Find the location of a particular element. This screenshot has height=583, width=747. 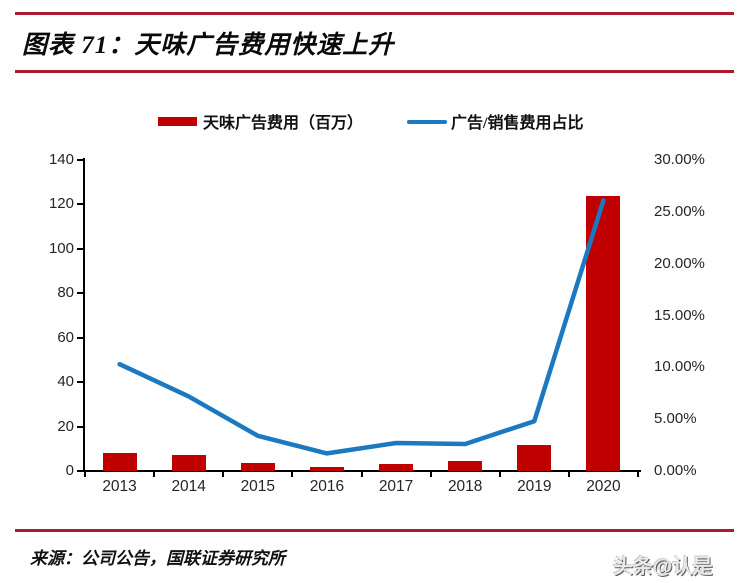

left-axis-label: 140 is located at coordinates (61, 159).